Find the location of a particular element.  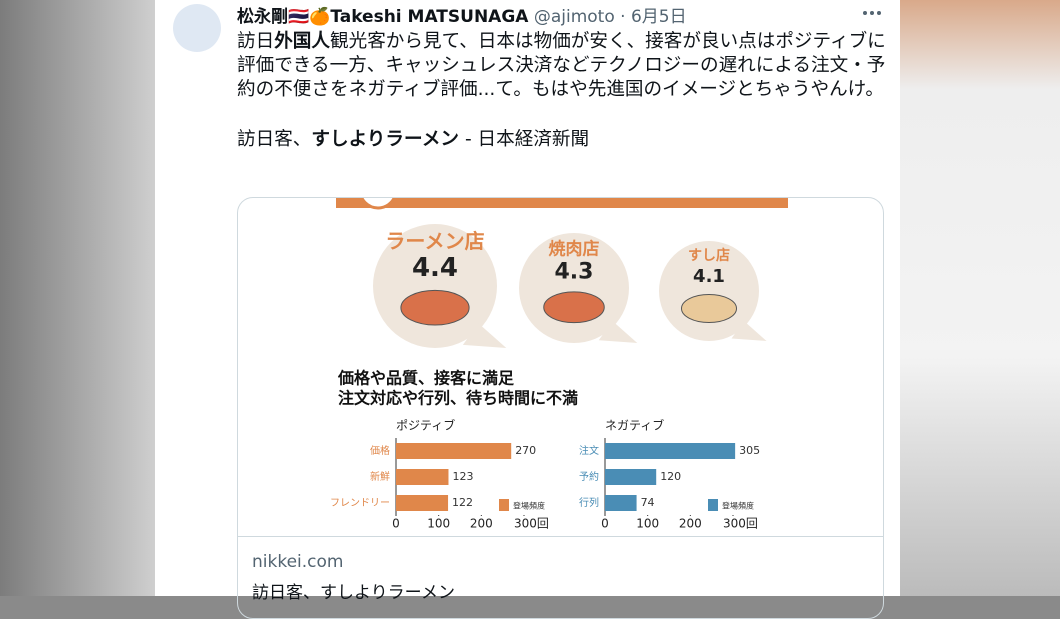

headline: 注文対応や行列、待ち時間に不満 is located at coordinates (458, 398).